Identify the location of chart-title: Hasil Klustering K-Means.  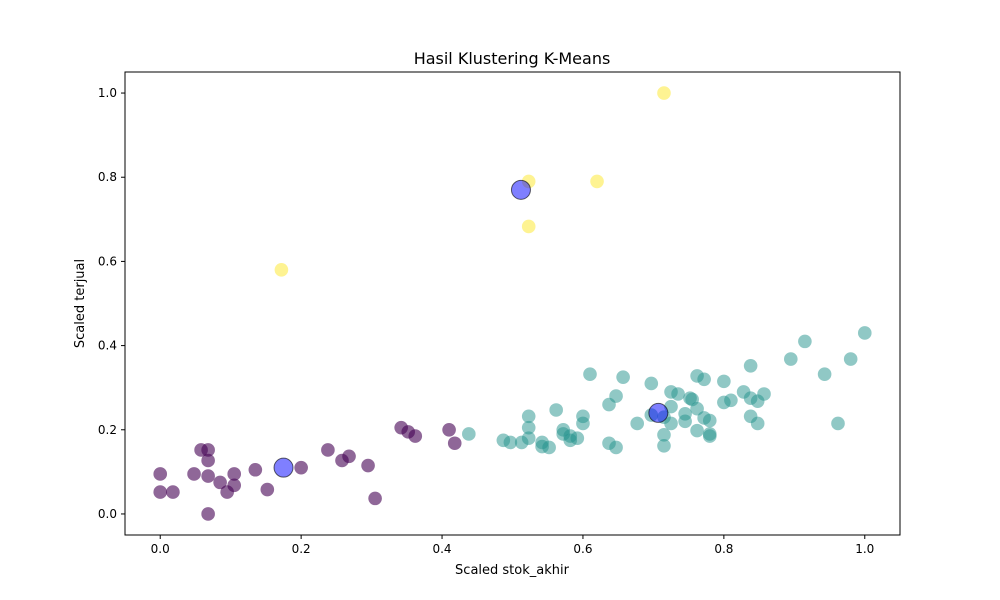
(512, 58).